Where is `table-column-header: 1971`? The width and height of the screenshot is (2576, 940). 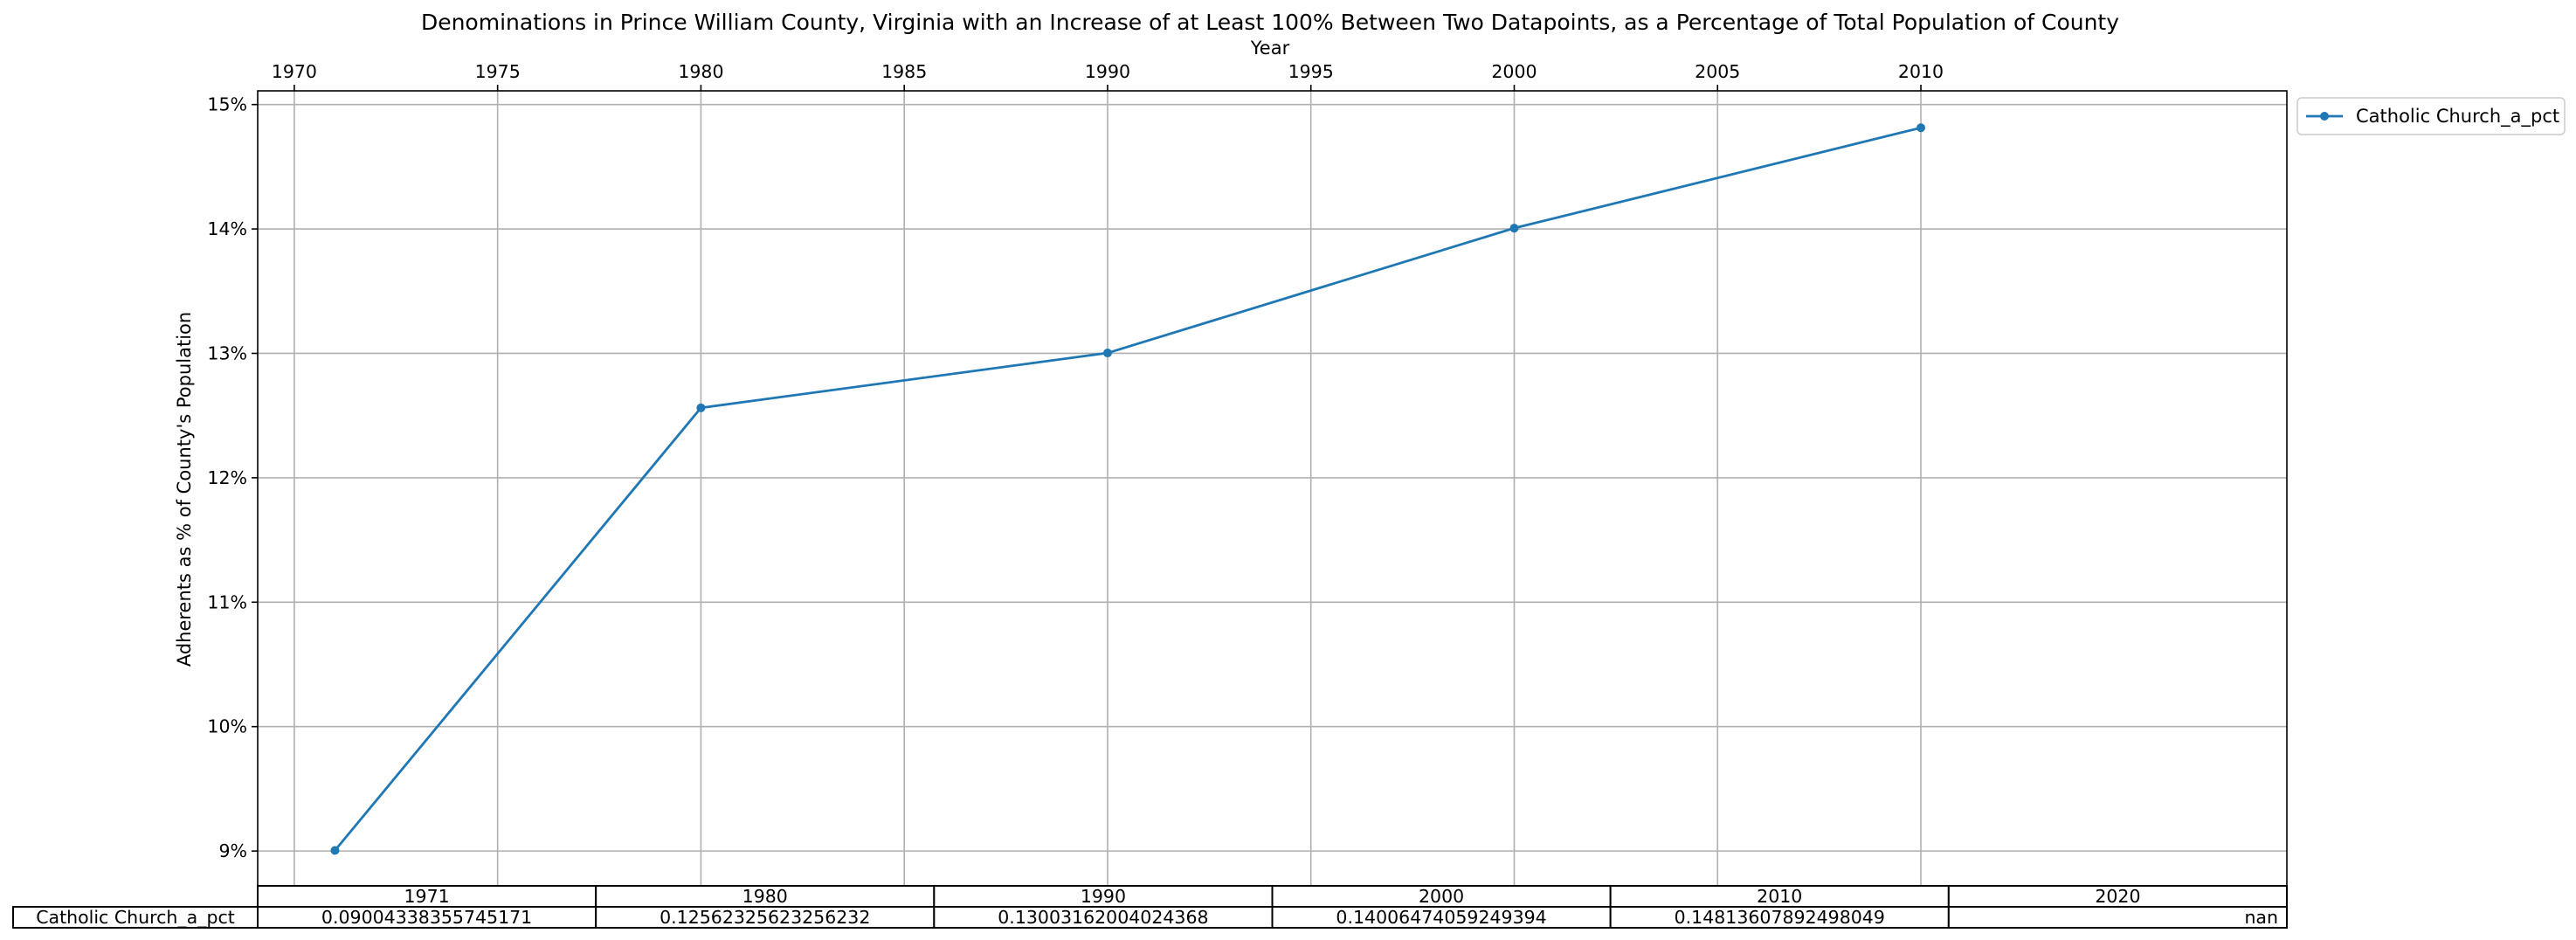 table-column-header: 1971 is located at coordinates (426, 897).